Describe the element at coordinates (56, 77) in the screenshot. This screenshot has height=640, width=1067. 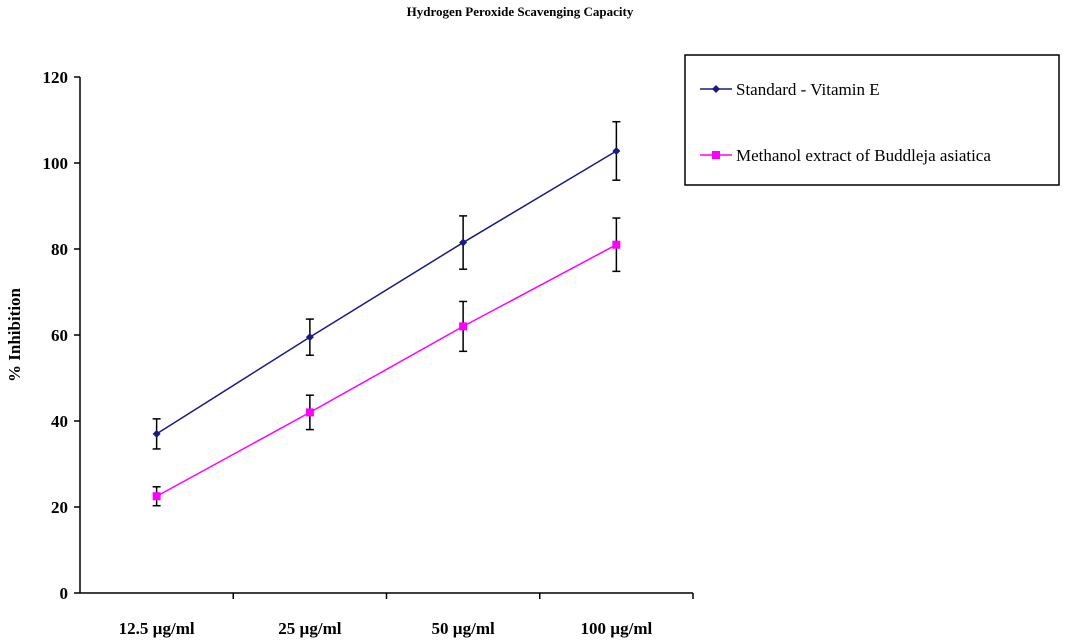
I see `y-tick-label: 120` at that location.